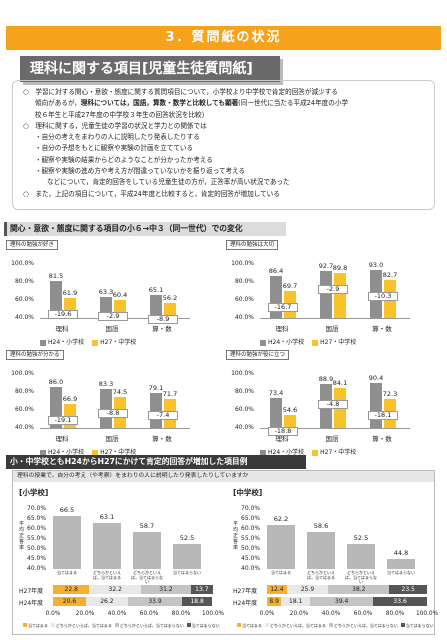 The image size is (447, 640). What do you see at coordinates (251, 508) in the screenshot?
I see `y-tick-label: 70.0%` at bounding box center [251, 508].